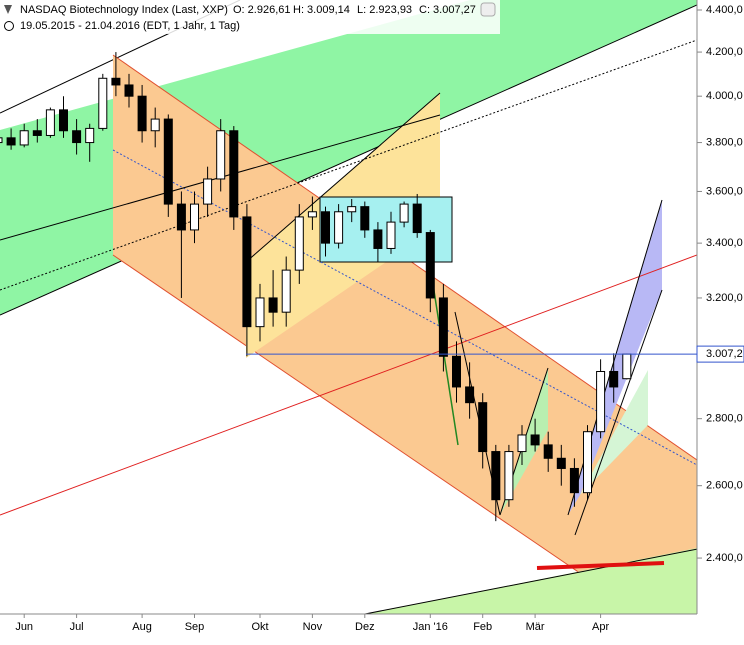 This screenshot has width=744, height=645. Describe the element at coordinates (724, 486) in the screenshot. I see `y-tick-label: 2.600,0` at that location.